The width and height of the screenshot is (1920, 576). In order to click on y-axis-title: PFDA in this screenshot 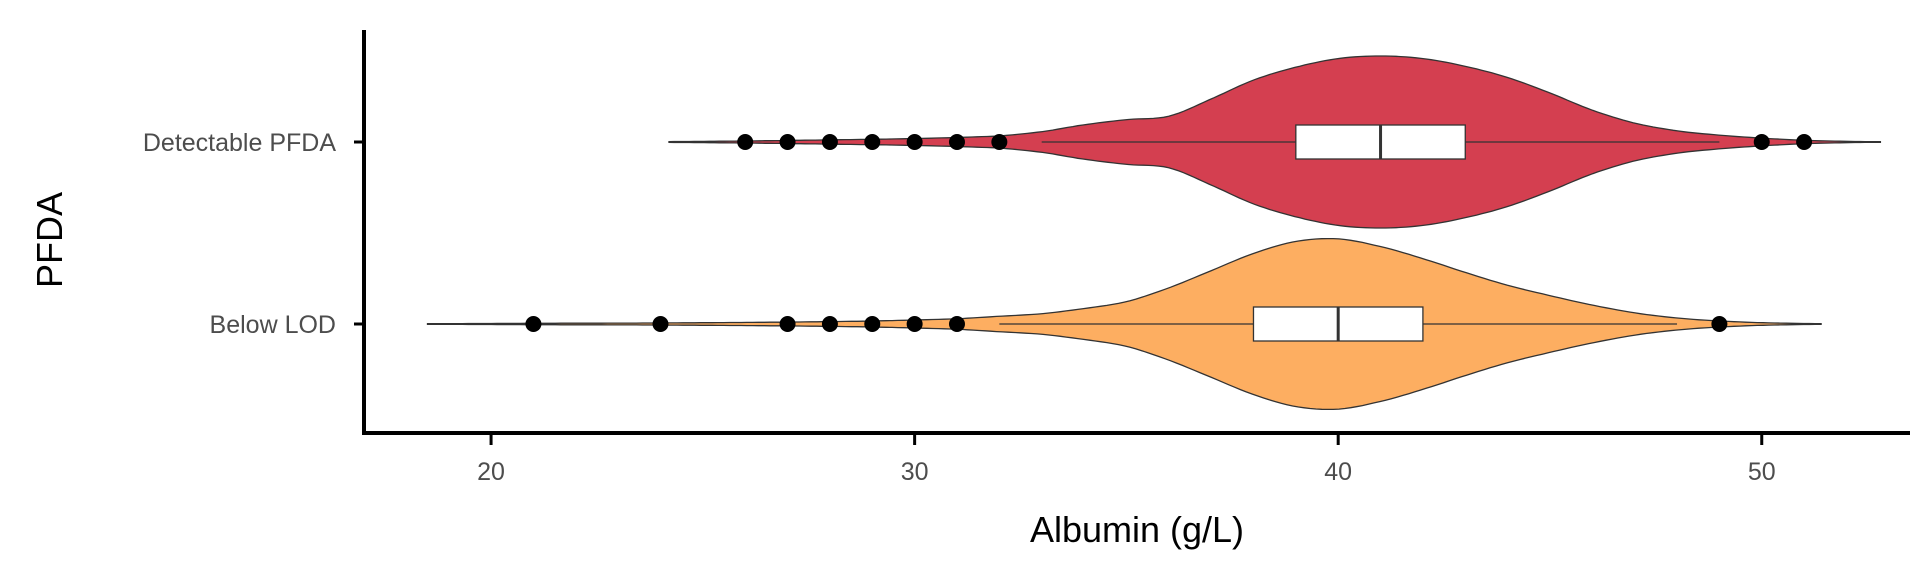, I will do `click(49, 240)`.